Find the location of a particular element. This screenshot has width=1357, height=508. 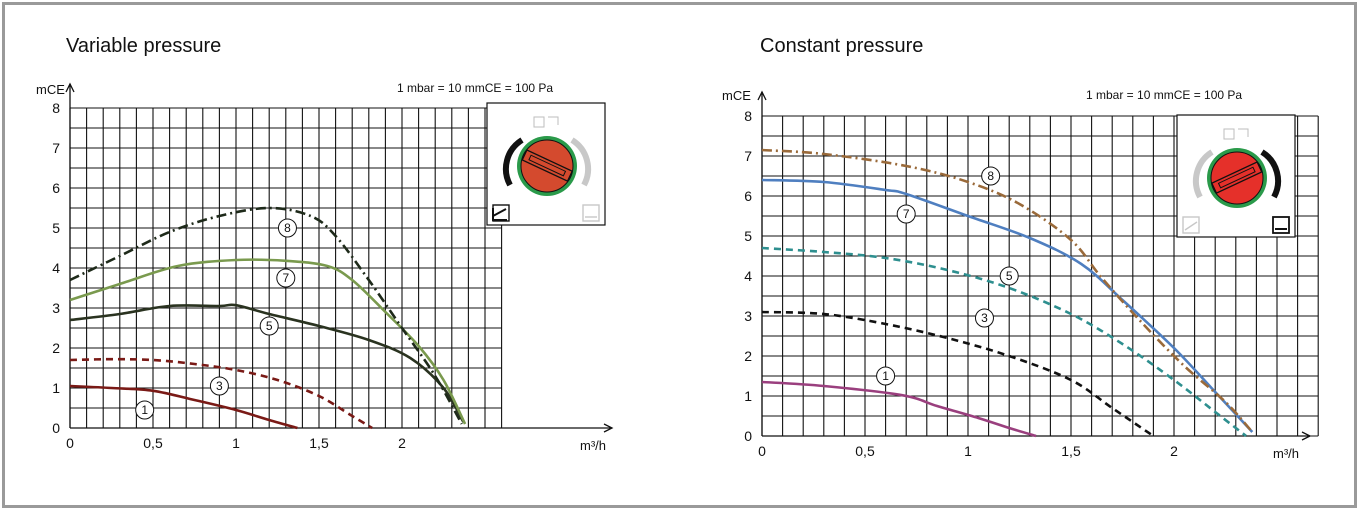

chart-title: Variable pressure is located at coordinates (143, 46).